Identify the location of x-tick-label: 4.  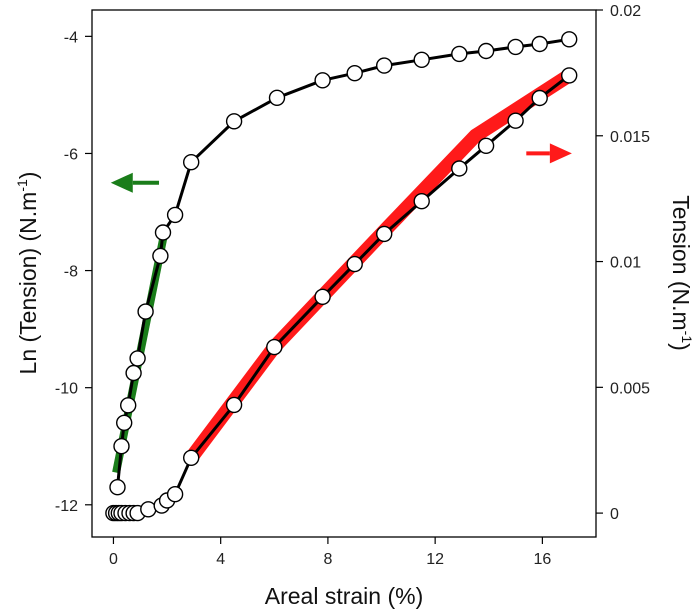
(220, 559).